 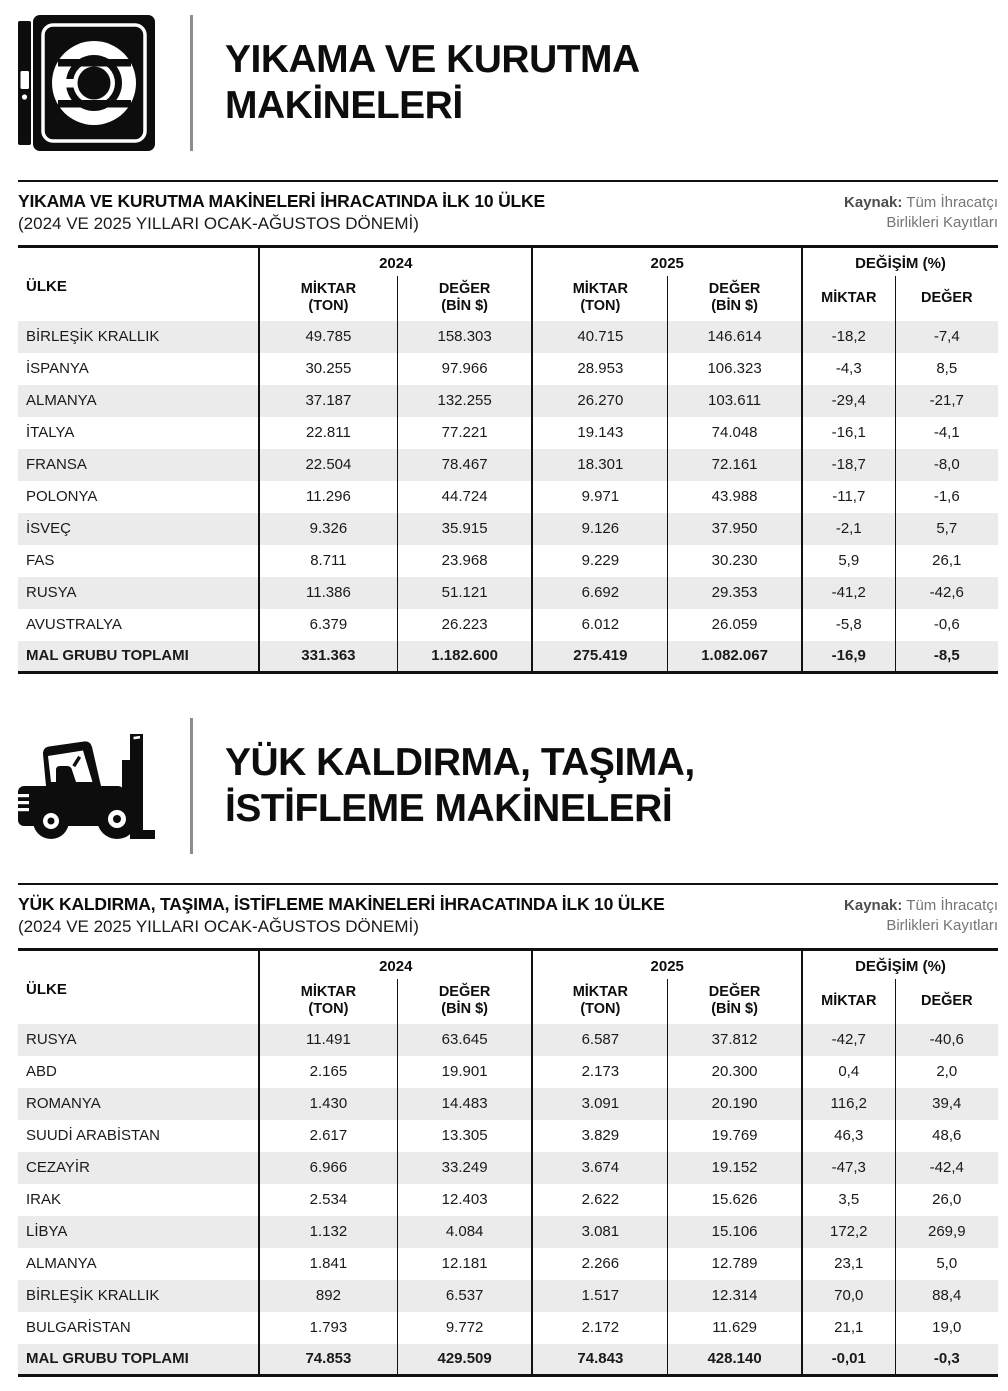 I want to click on value-cell: -11,7, so click(x=848, y=496).